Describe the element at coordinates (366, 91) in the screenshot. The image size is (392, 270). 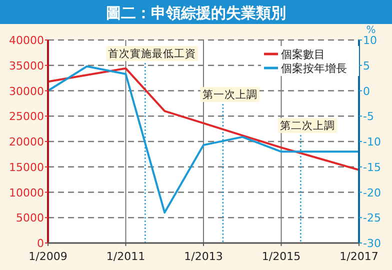
I see `y2-tick-label: 0` at that location.